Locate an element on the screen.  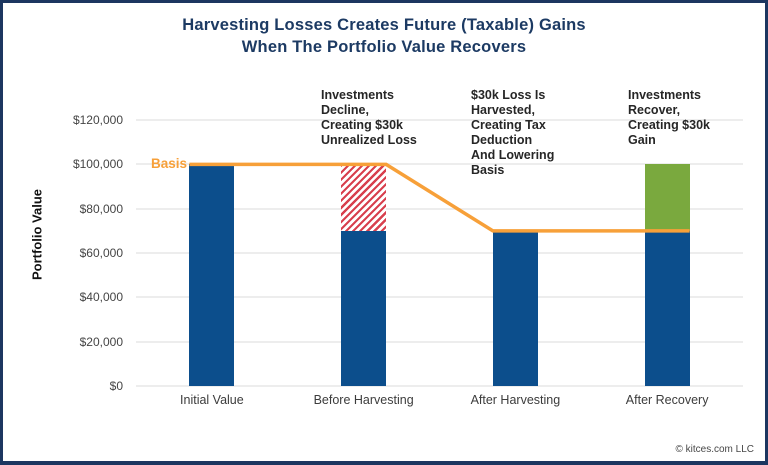
y-tick-label: $40,000 is located at coordinates (101, 297).